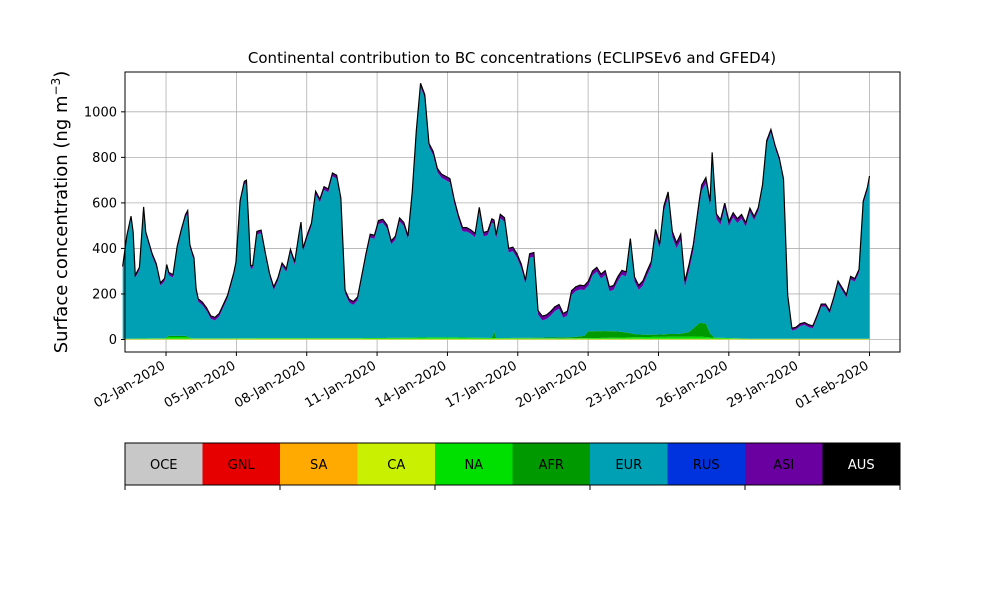 The width and height of the screenshot is (1000, 600). What do you see at coordinates (113, 340) in the screenshot?
I see `y-tick-label: 0` at bounding box center [113, 340].